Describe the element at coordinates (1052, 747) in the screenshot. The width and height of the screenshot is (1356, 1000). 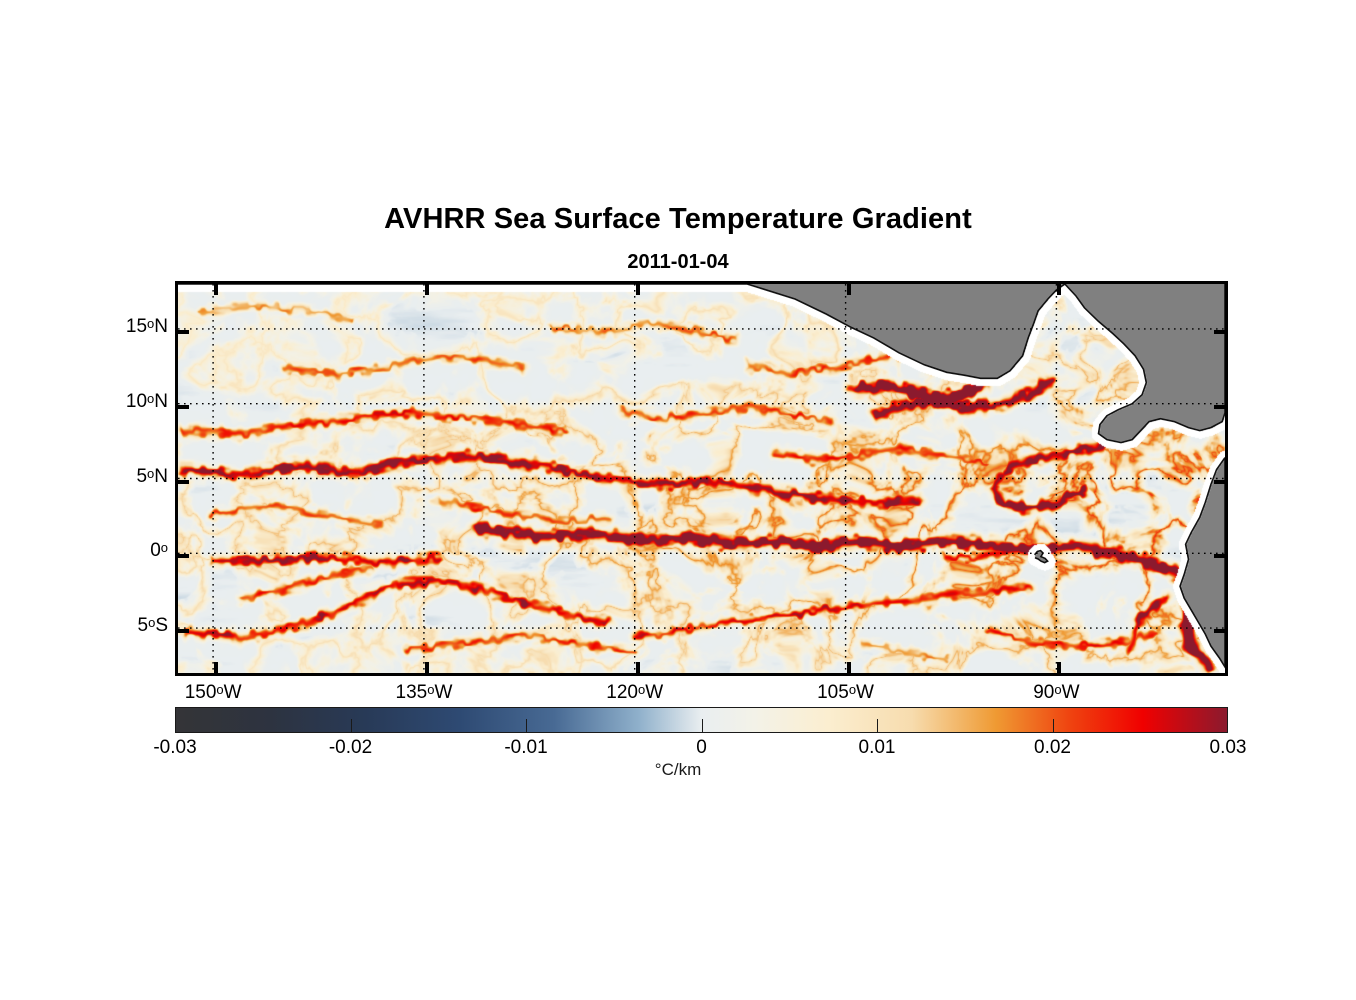
I see `colorbar-label-0.02: 0.02` at that location.